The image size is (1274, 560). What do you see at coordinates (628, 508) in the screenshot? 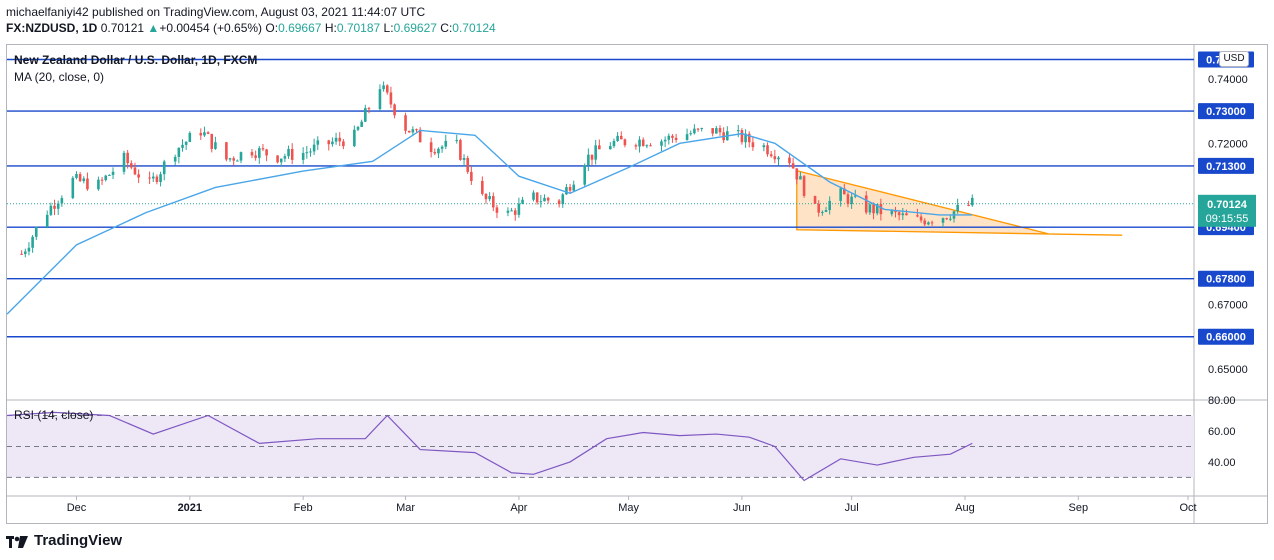
I see `time-tick-label: May` at bounding box center [628, 508].